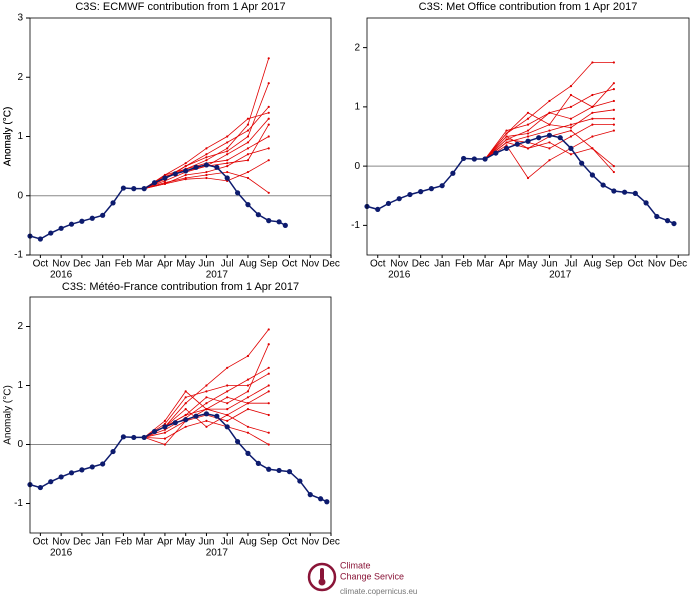  Describe the element at coordinates (103, 542) in the screenshot. I see `x-tick-label: Jan` at that location.